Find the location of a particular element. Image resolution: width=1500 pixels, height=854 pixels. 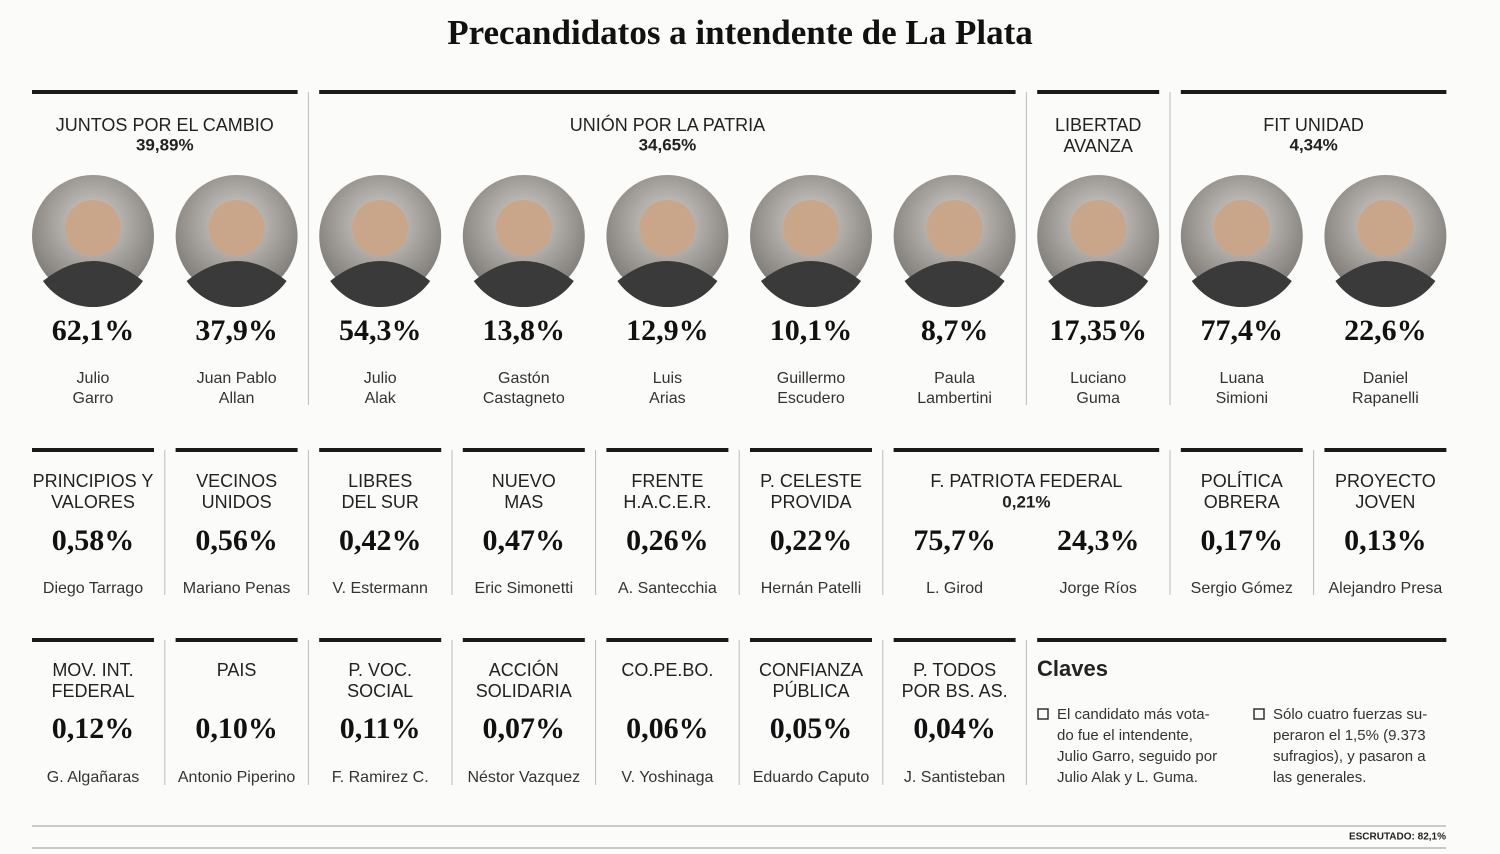

candidate-name: Guma is located at coordinates (1098, 398).